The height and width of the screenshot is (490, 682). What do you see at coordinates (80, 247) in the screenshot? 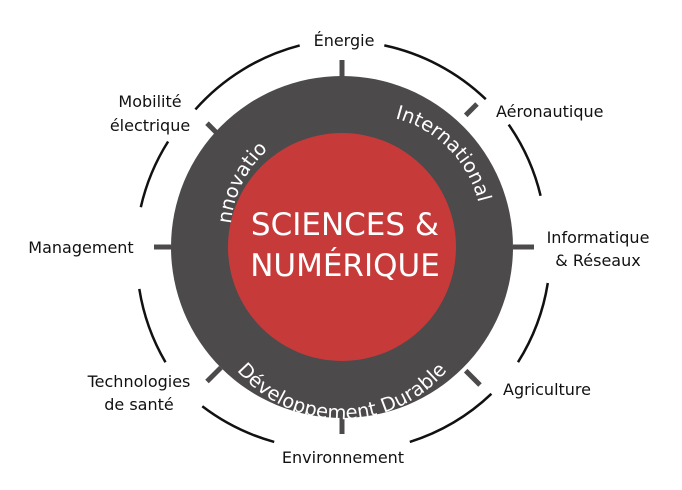
I see `label-management: Management` at bounding box center [80, 247].